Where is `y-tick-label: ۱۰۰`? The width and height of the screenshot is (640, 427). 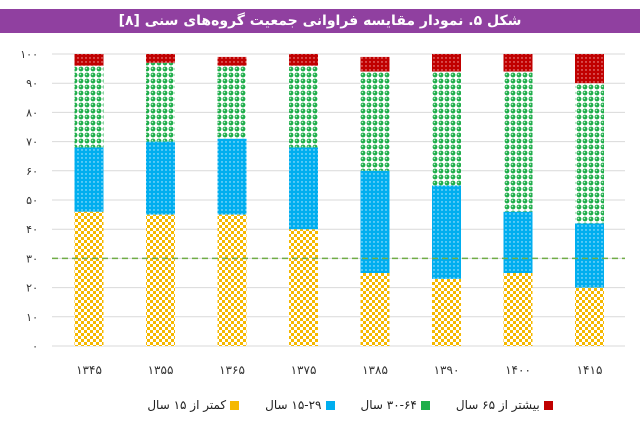 y-tick-label: ۱۰۰ is located at coordinates (29, 54).